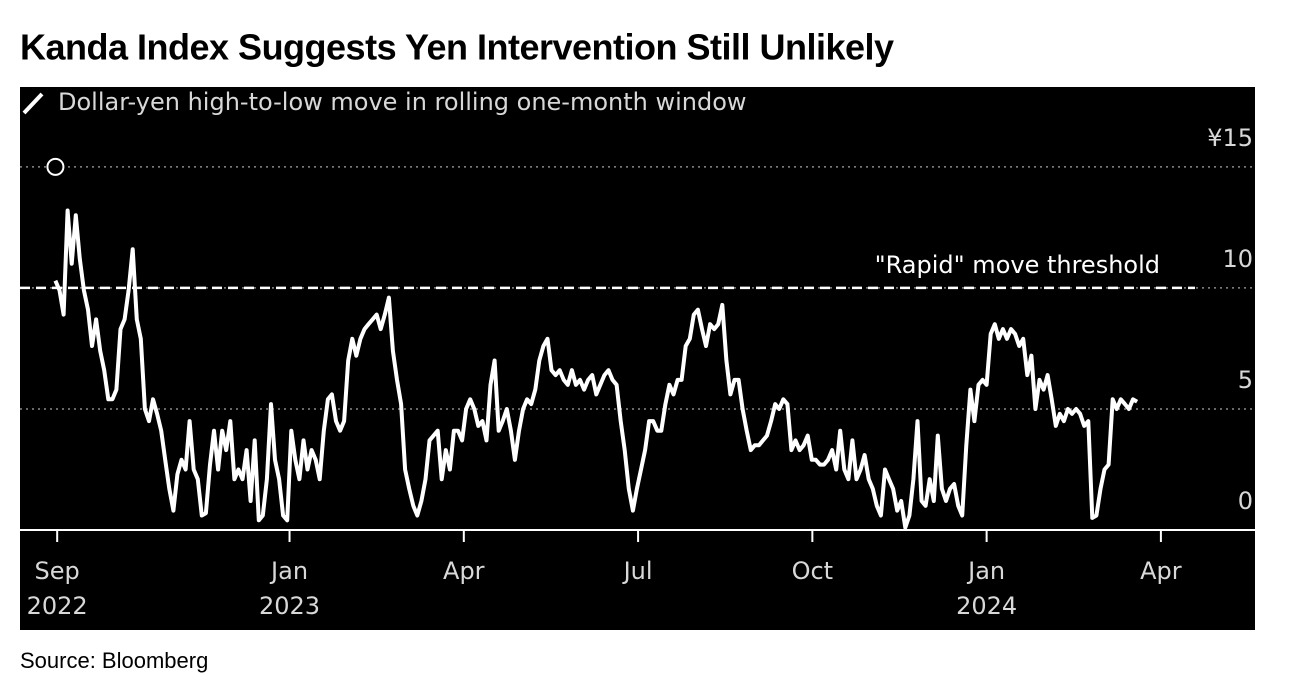 This screenshot has width=1290, height=692. What do you see at coordinates (114, 660) in the screenshot?
I see `source: Source: Bloomberg` at bounding box center [114, 660].